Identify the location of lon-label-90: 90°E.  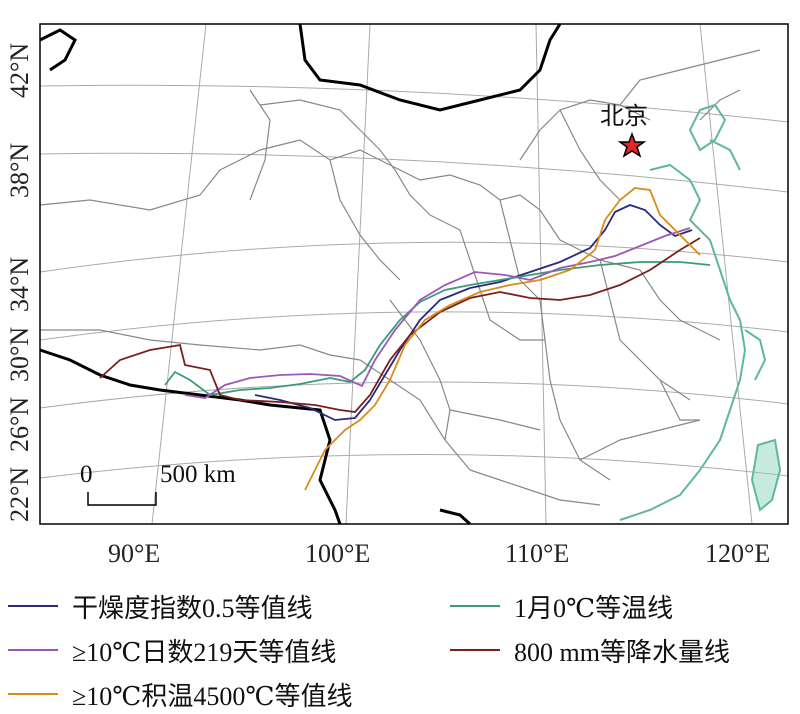
(134, 553).